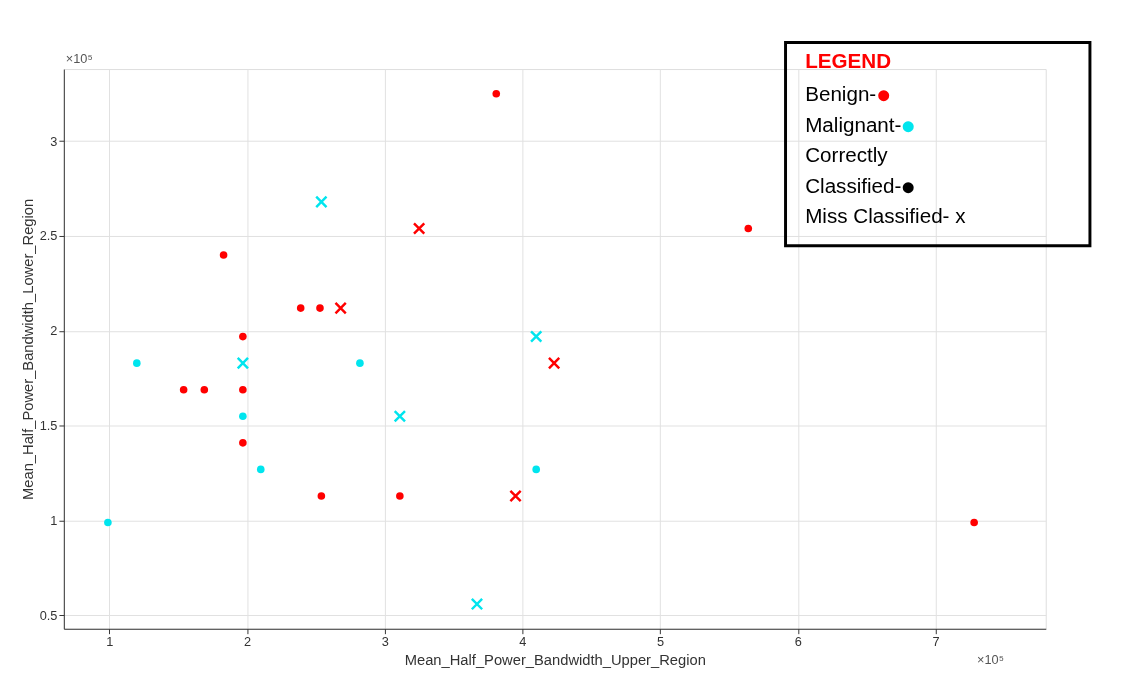  I want to click on x-tick-label: 7, so click(936, 641).